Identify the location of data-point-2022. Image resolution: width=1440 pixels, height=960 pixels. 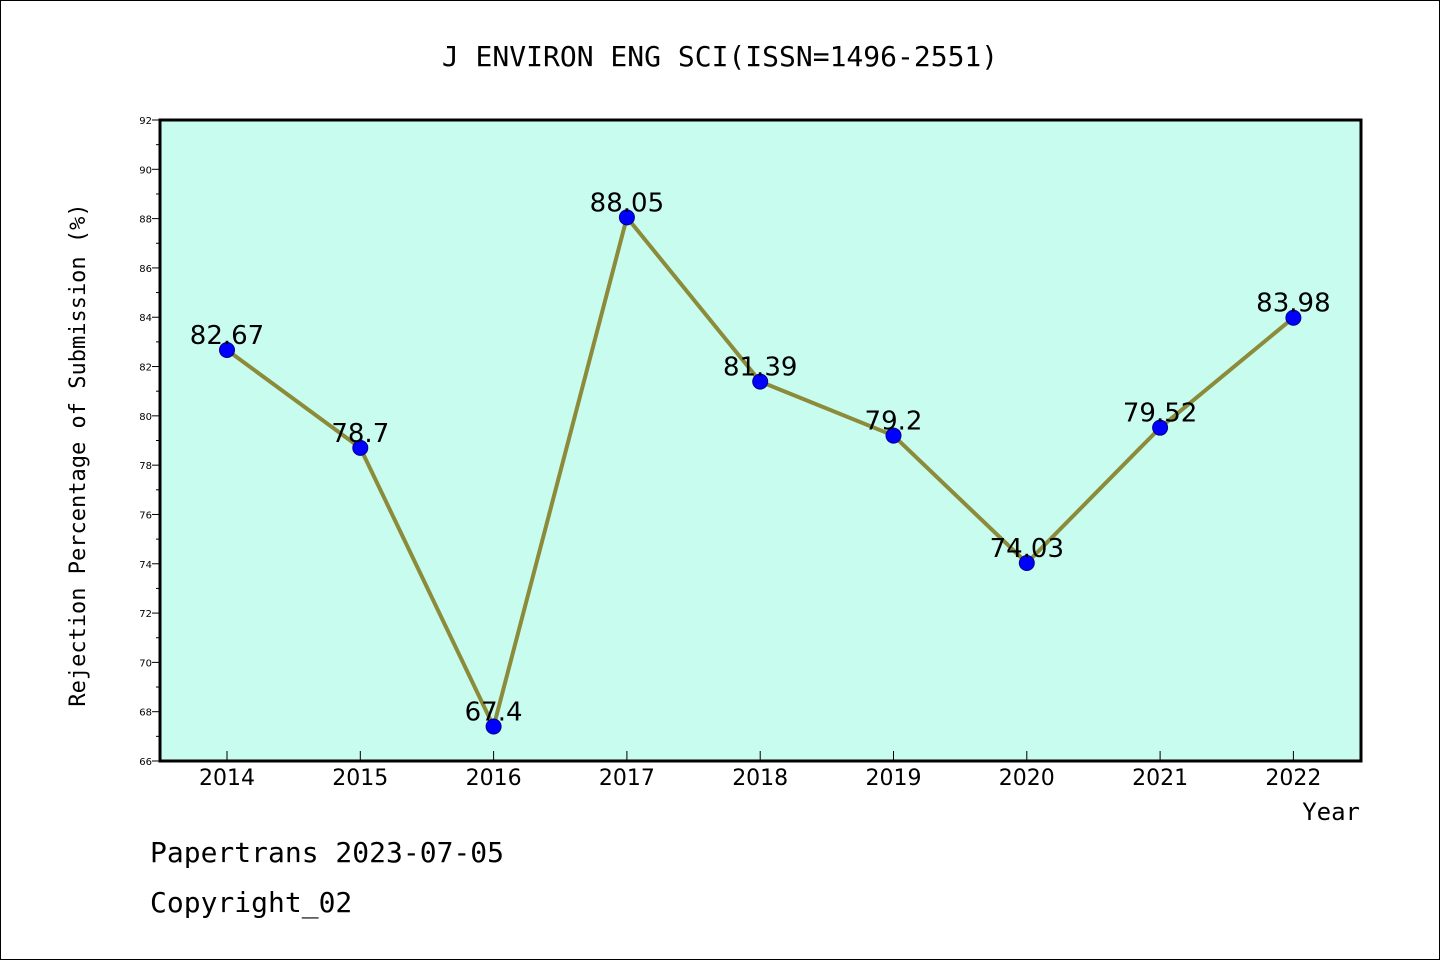
(1293, 317).